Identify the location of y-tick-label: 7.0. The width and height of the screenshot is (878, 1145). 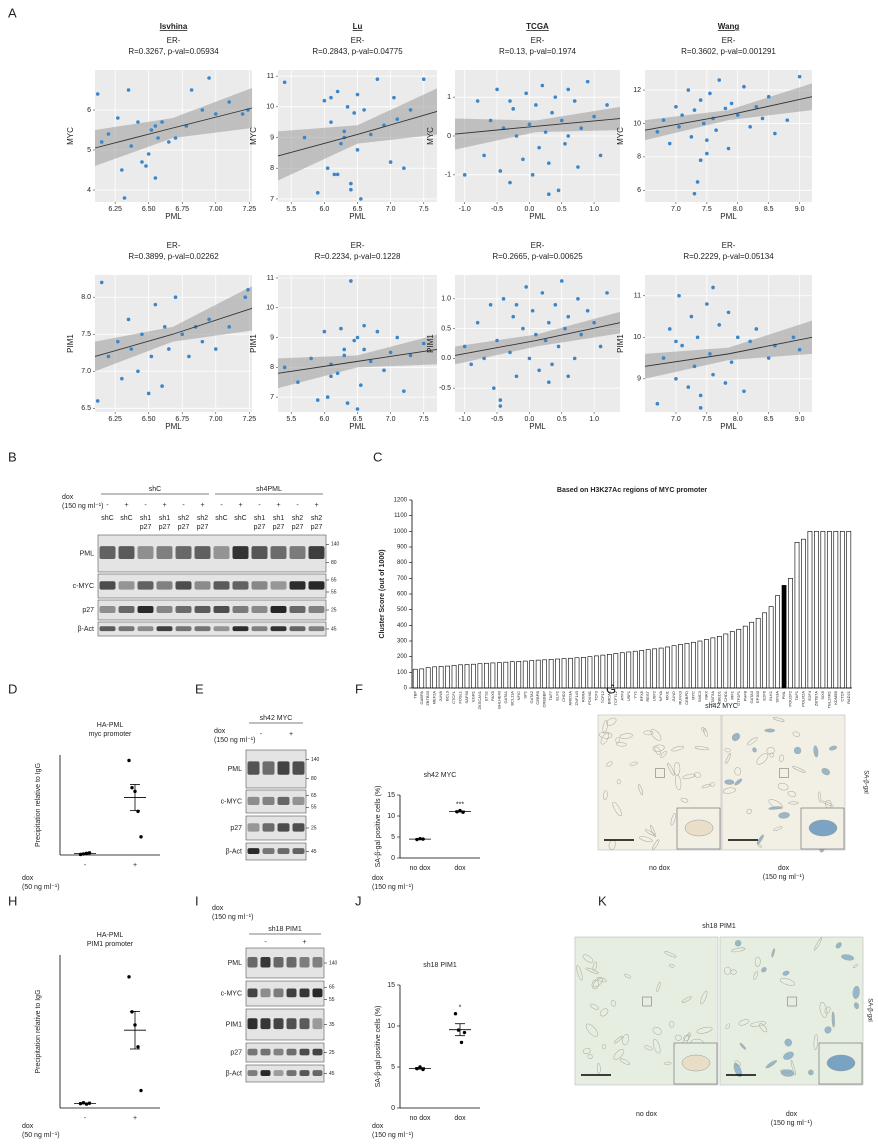
(86, 371).